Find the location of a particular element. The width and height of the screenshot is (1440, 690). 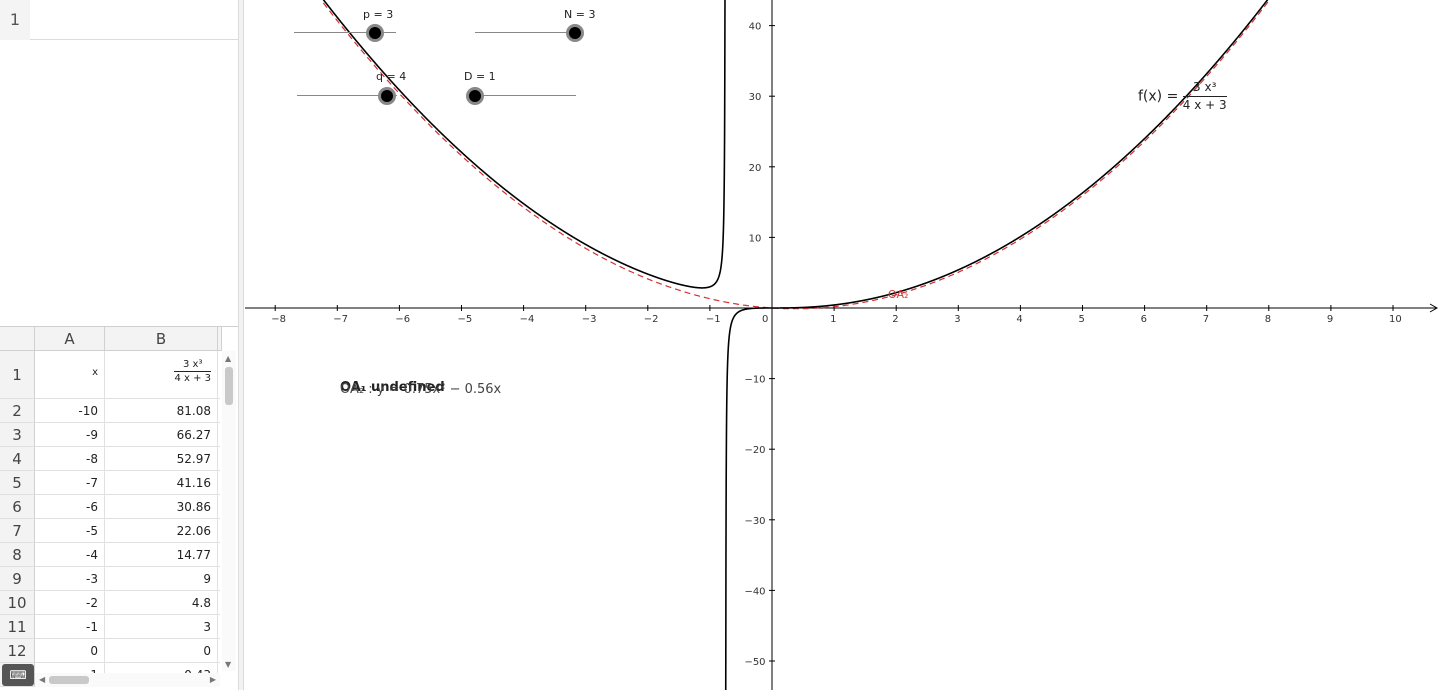

cell-a: -10 is located at coordinates (70, 410).